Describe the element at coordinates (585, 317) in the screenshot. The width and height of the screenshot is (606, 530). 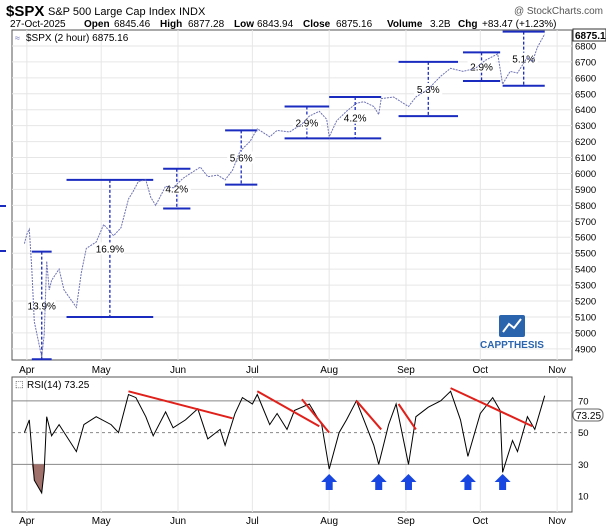
I see `price-y-tick-label: 5100` at that location.